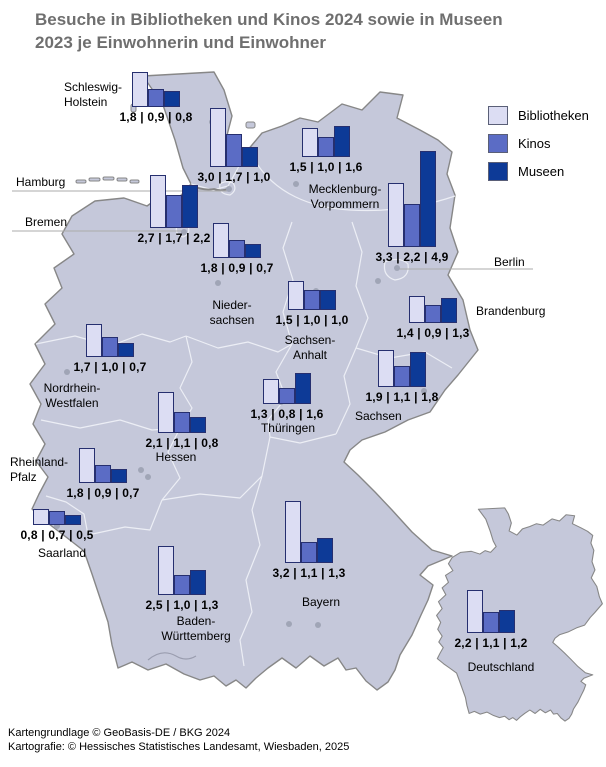 This screenshot has width=606, height=767. I want to click on legend-item-bibliotheken: Bibliotheken, so click(538, 115).